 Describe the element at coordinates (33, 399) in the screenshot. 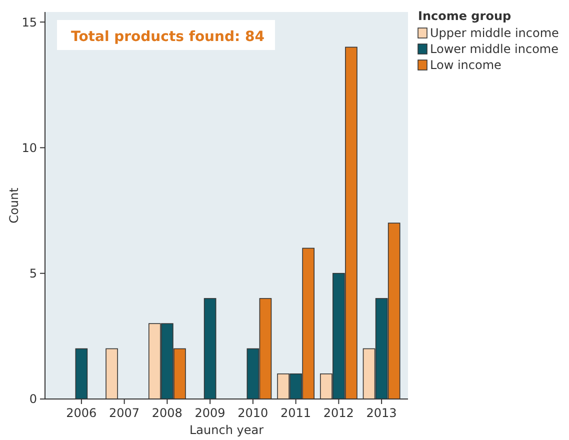

I see `y-tick-label: 0` at that location.